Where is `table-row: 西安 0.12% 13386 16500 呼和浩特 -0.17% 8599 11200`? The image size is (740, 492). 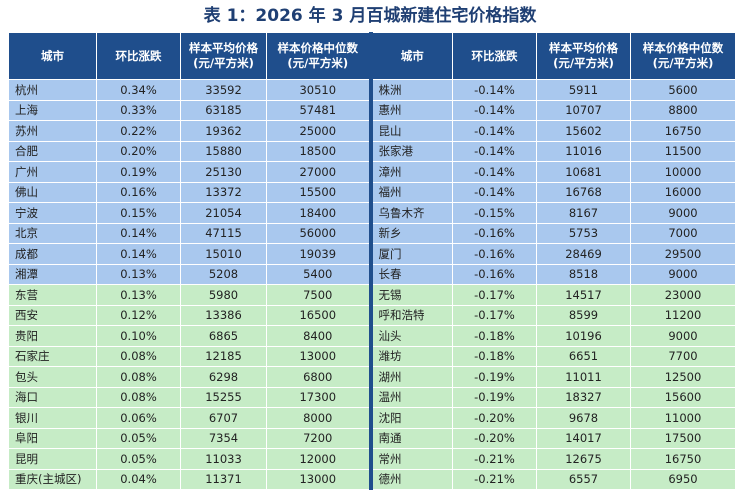 table-row: 西安 0.12% 13386 16500 呼和浩特 -0.17% 8599 11200 is located at coordinates (372, 315).